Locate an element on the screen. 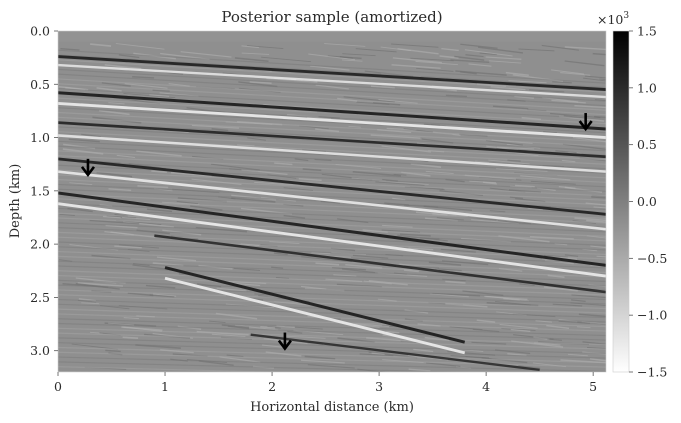  colorbar-tick-label: 1.5 is located at coordinates (647, 31).